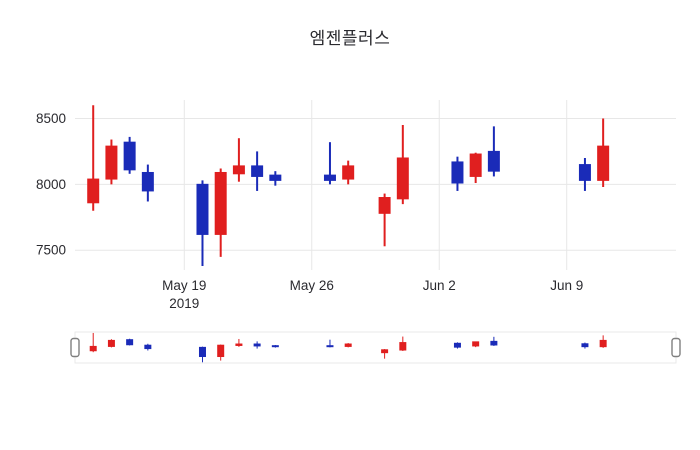 The height and width of the screenshot is (450, 700). Describe the element at coordinates (75, 347) in the screenshot. I see `slider-handle-left` at that location.